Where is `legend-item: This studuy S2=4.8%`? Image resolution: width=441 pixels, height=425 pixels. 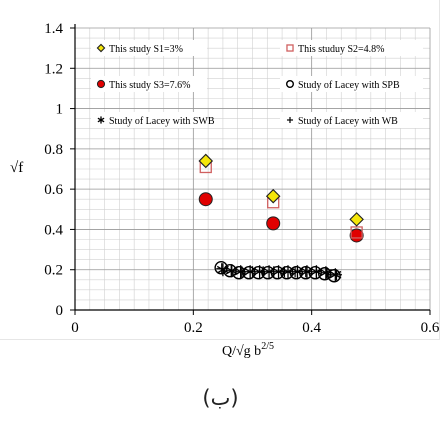 legend-item: This studuy S2=4.8% is located at coordinates (351, 48).